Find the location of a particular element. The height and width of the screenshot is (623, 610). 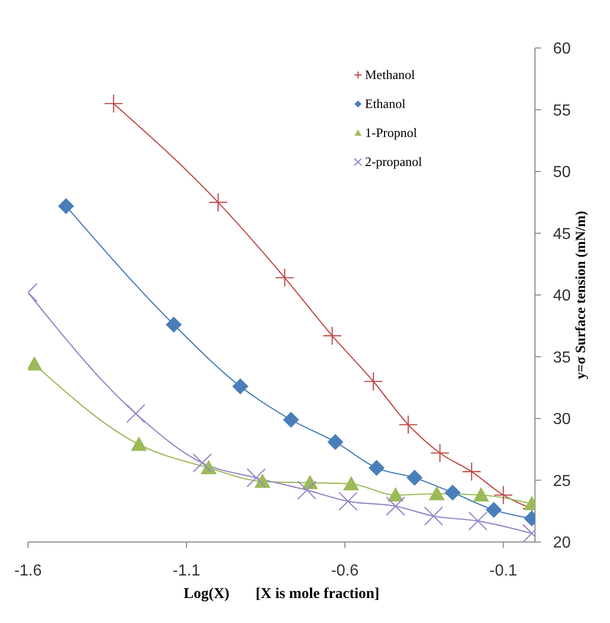

y-tick-label: 20 is located at coordinates (562, 543).